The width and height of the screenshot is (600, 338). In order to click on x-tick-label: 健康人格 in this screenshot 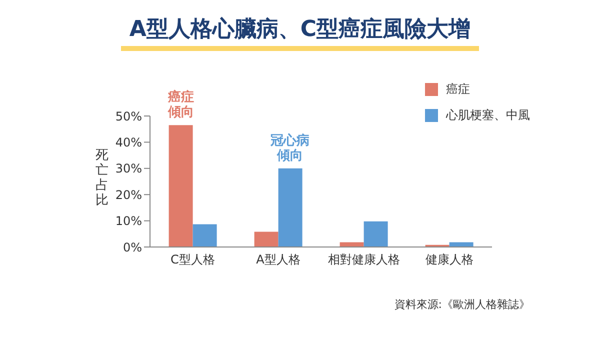, I will do `click(449, 259)`.